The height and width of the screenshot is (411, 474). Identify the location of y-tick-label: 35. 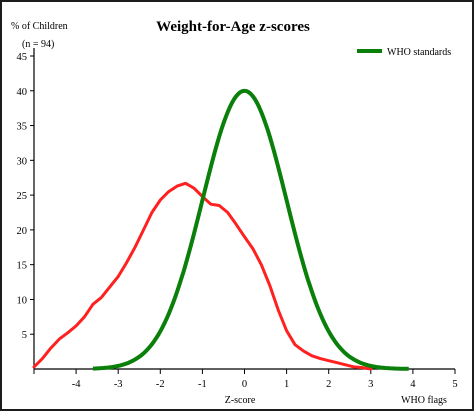
(22, 127).